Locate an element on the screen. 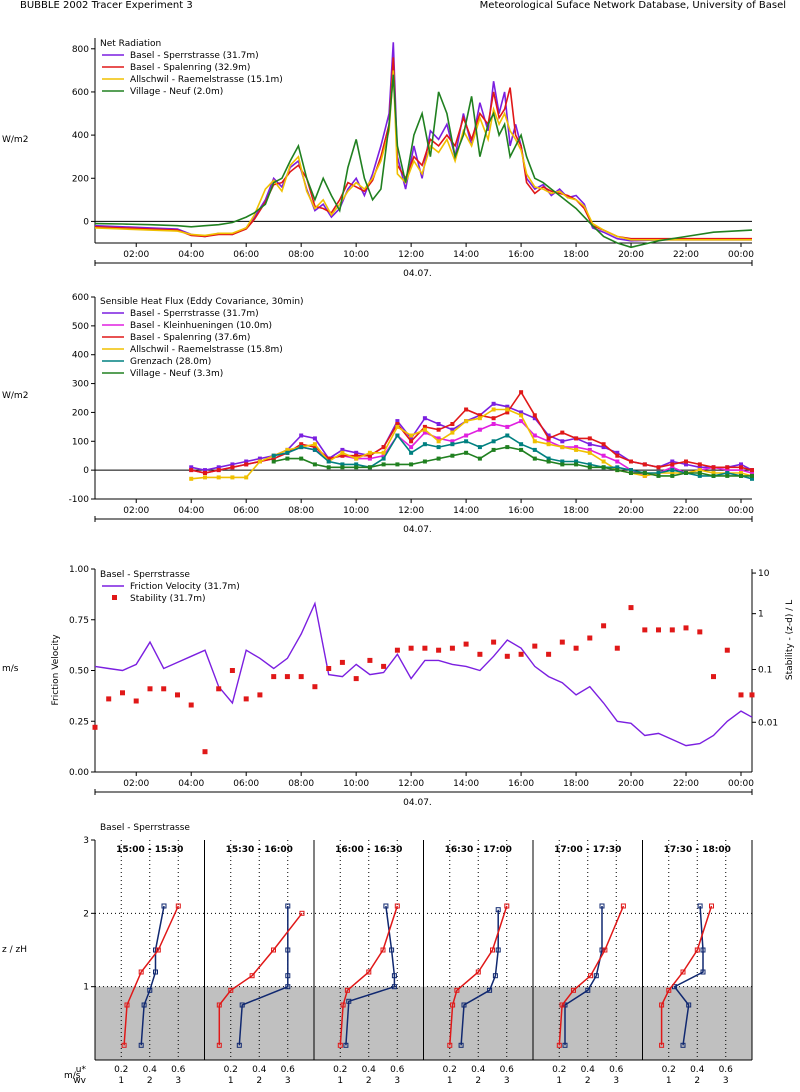  x-tick-label: 18:00 is located at coordinates (576, 784).